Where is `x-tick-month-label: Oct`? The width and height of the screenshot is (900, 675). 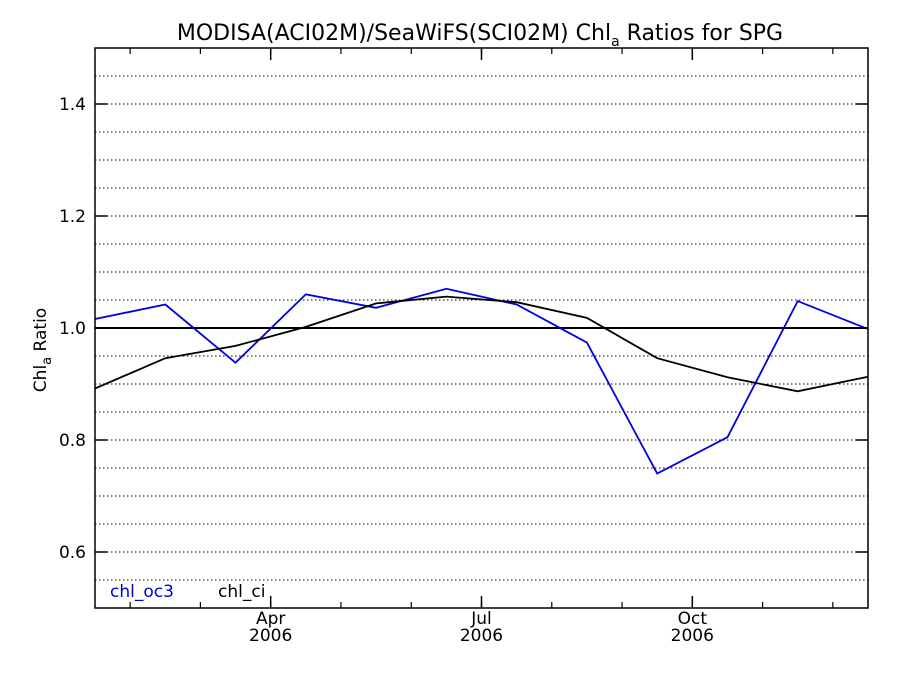 x-tick-month-label: Oct is located at coordinates (693, 619).